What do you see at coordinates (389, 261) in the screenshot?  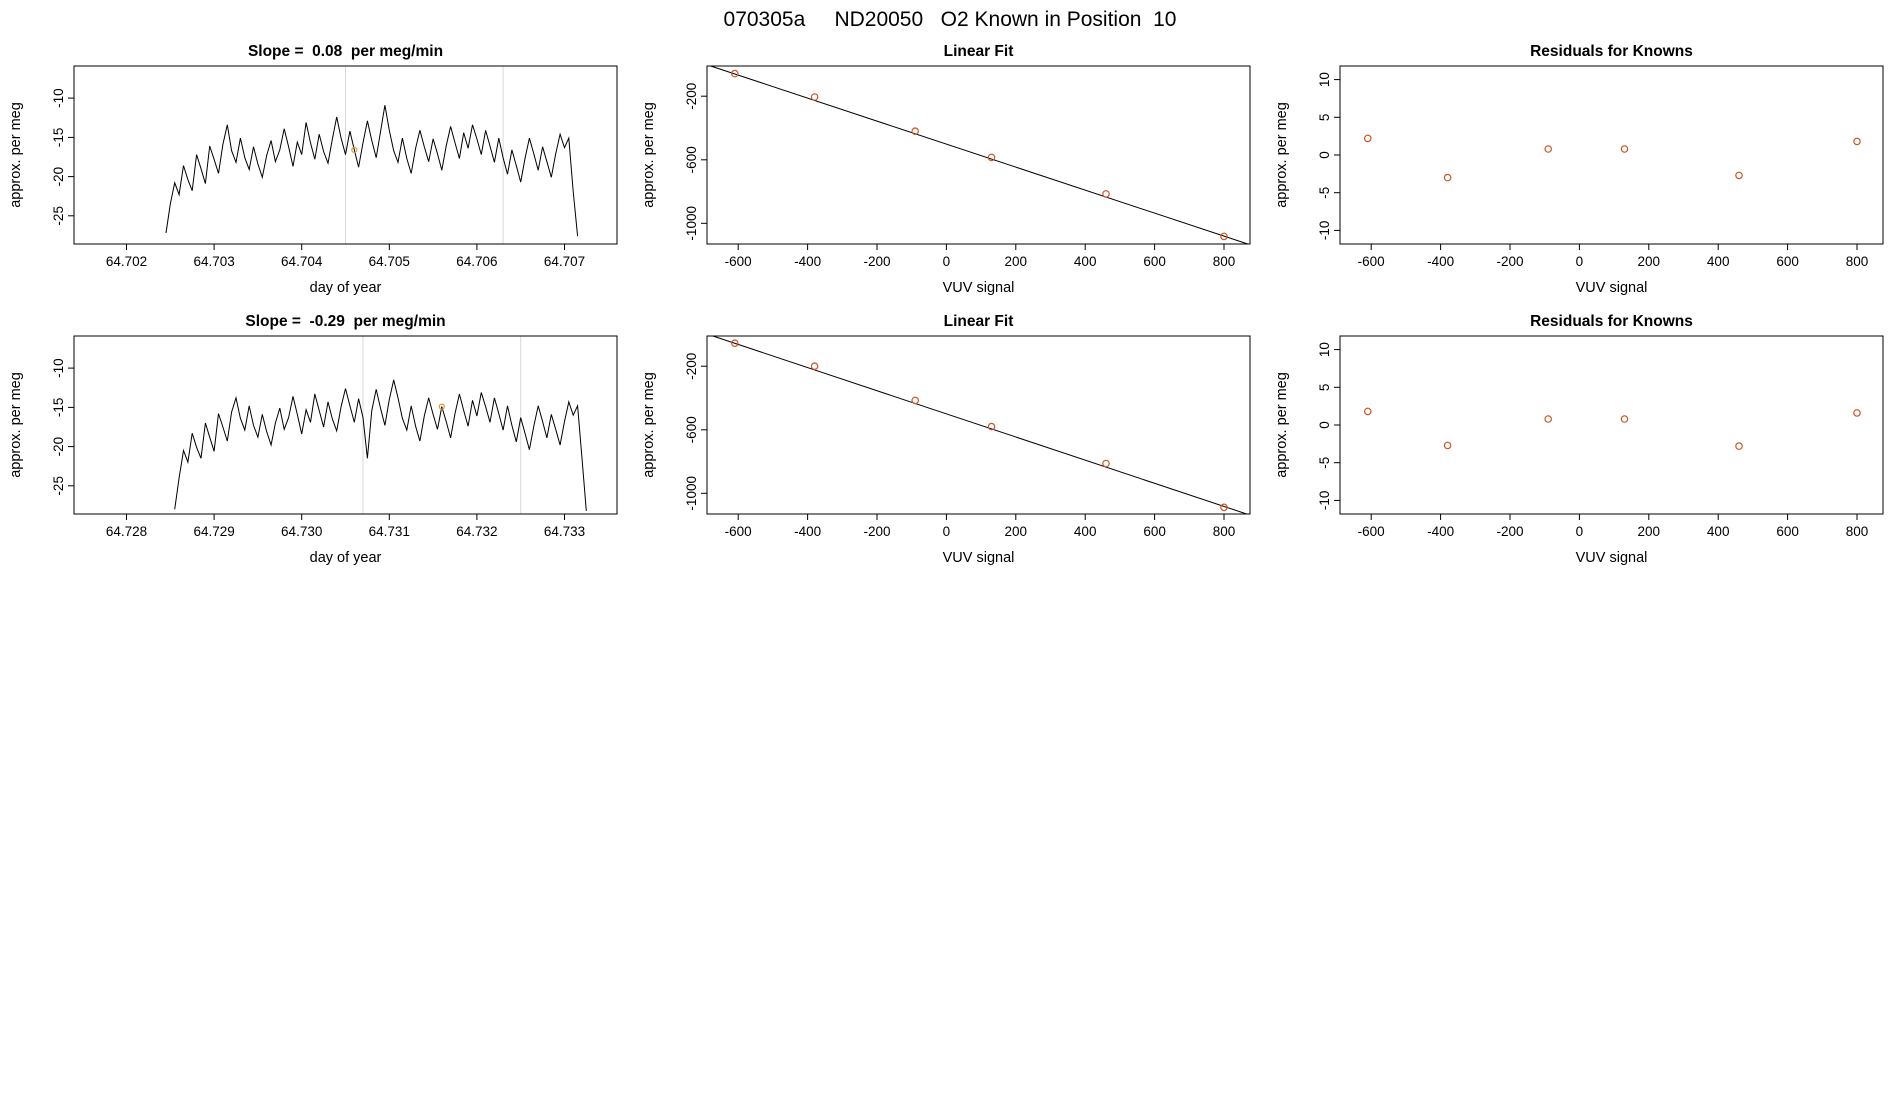 I see `svg-text: 64.705` at bounding box center [389, 261].